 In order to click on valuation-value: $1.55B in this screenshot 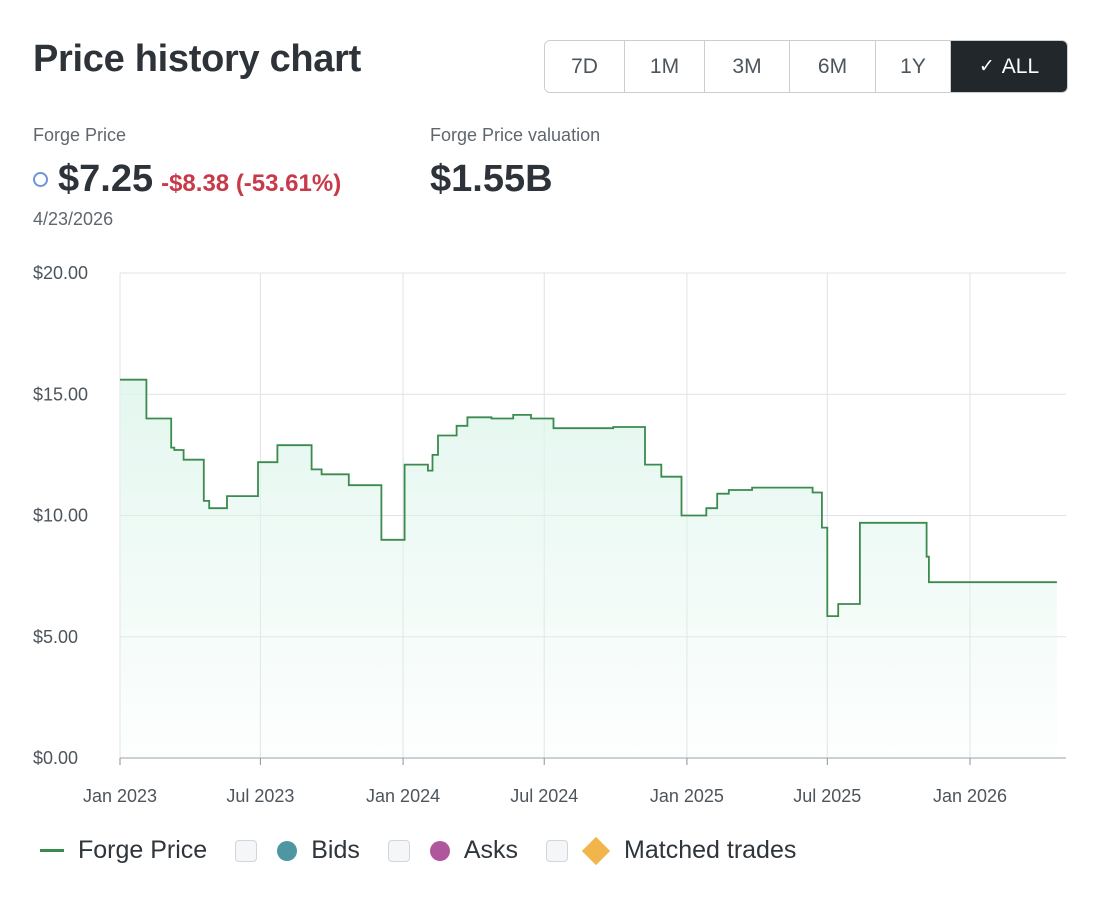, I will do `click(491, 179)`.